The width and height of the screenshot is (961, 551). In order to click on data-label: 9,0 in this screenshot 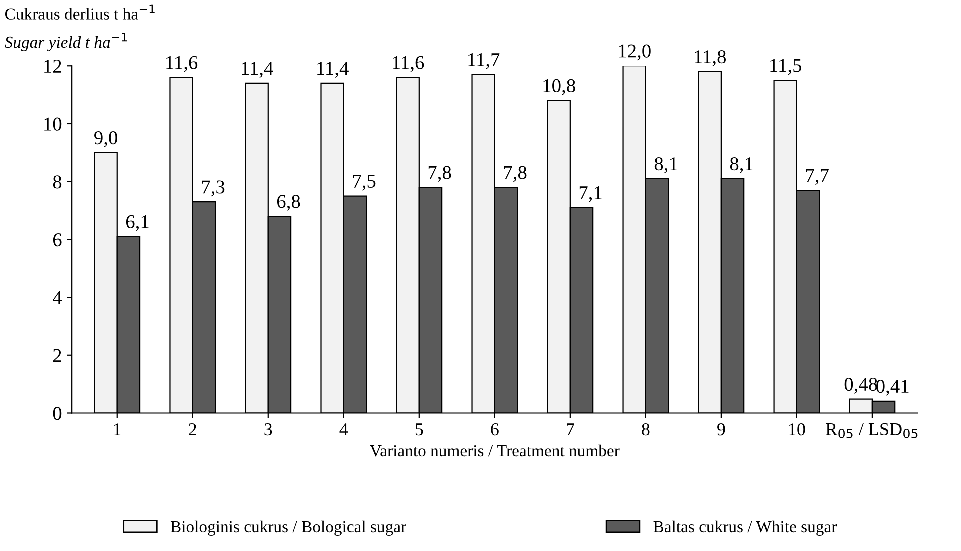, I will do `click(106, 139)`.